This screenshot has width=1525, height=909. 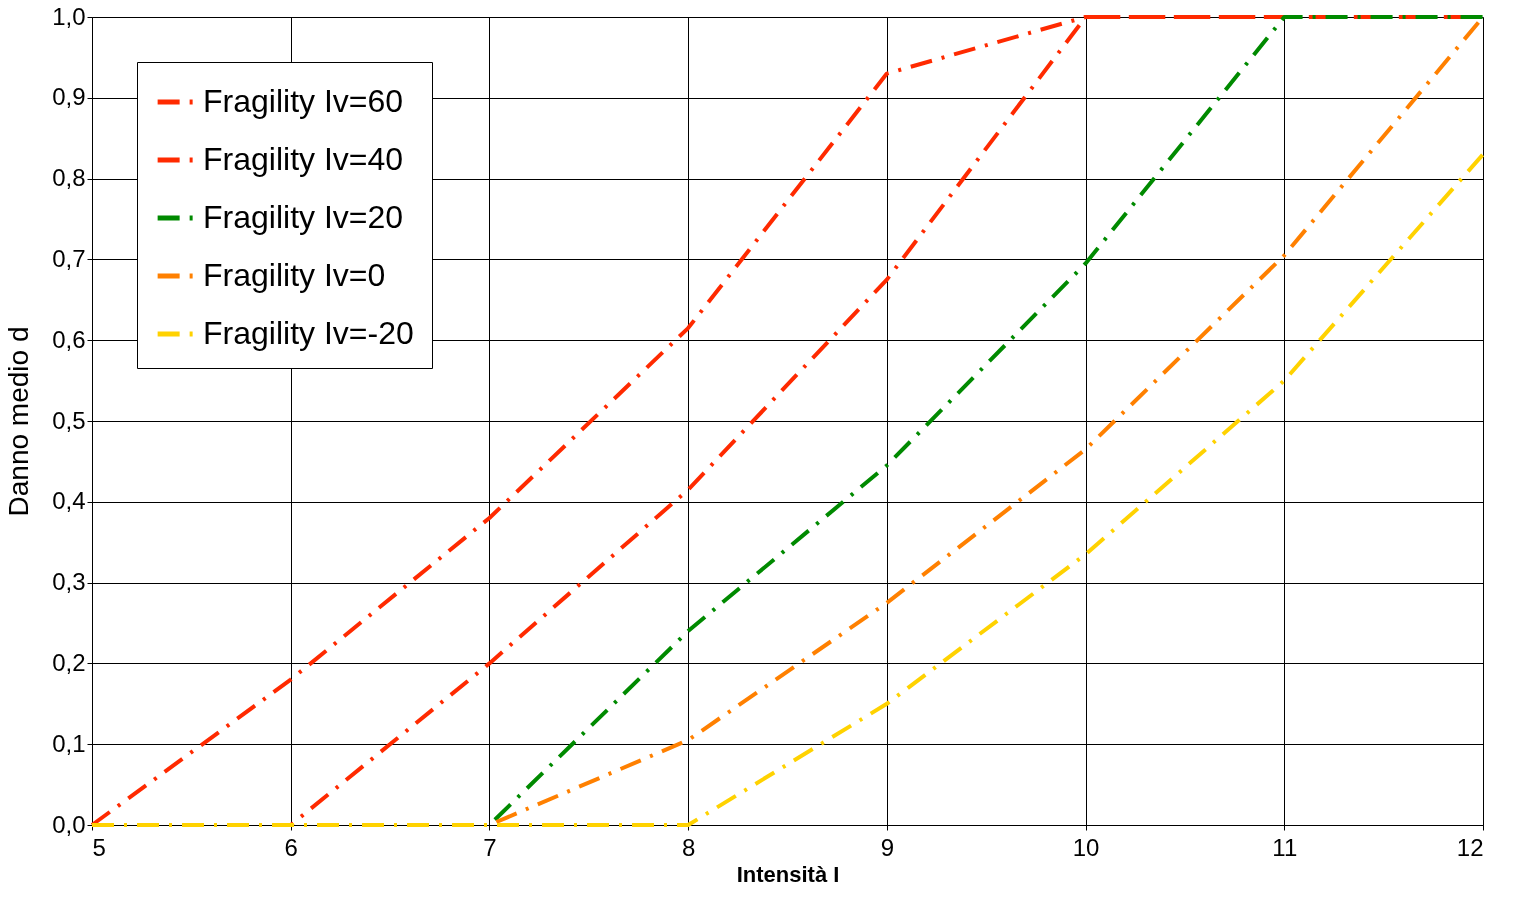 I want to click on x-tick-label: 10, so click(x=1086, y=847).